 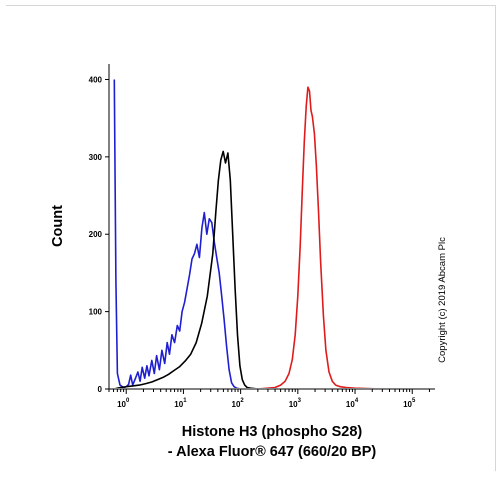 What do you see at coordinates (409, 403) in the screenshot?
I see `x-tick-label: 10⁵` at bounding box center [409, 403].